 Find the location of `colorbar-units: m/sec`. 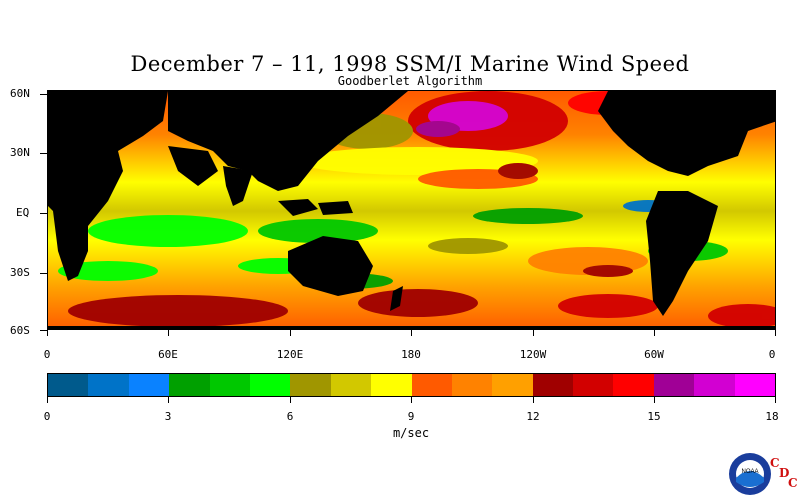

colorbar-units: m/sec is located at coordinates (411, 433).